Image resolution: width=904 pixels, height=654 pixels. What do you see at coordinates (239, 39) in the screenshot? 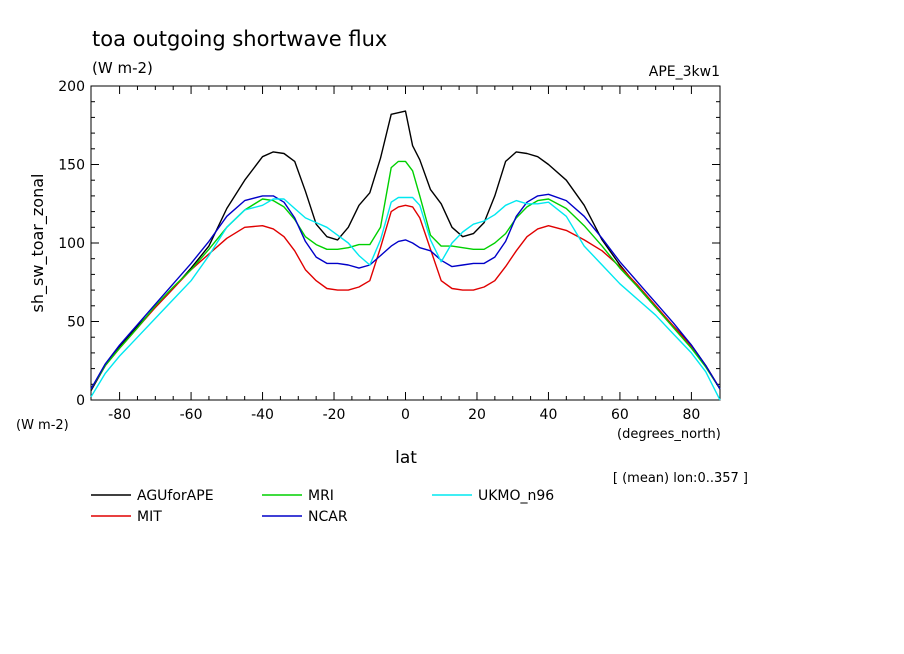
I see `chart-title: toa outgoing shortwave flux` at bounding box center [239, 39].